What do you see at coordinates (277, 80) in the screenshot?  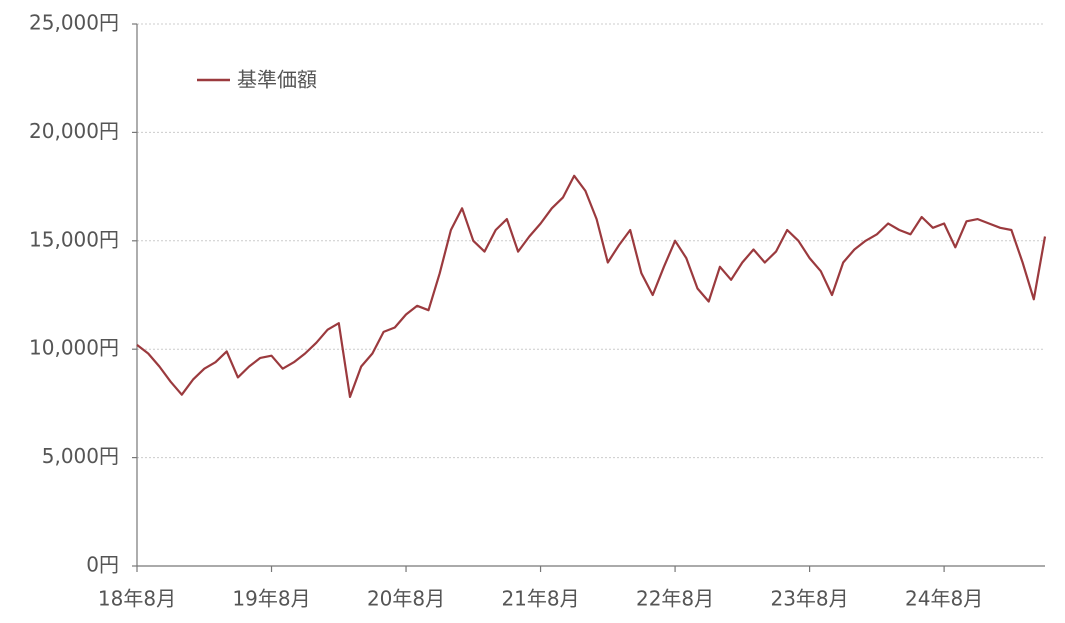 I see `legend-label: 基準価額` at bounding box center [277, 80].